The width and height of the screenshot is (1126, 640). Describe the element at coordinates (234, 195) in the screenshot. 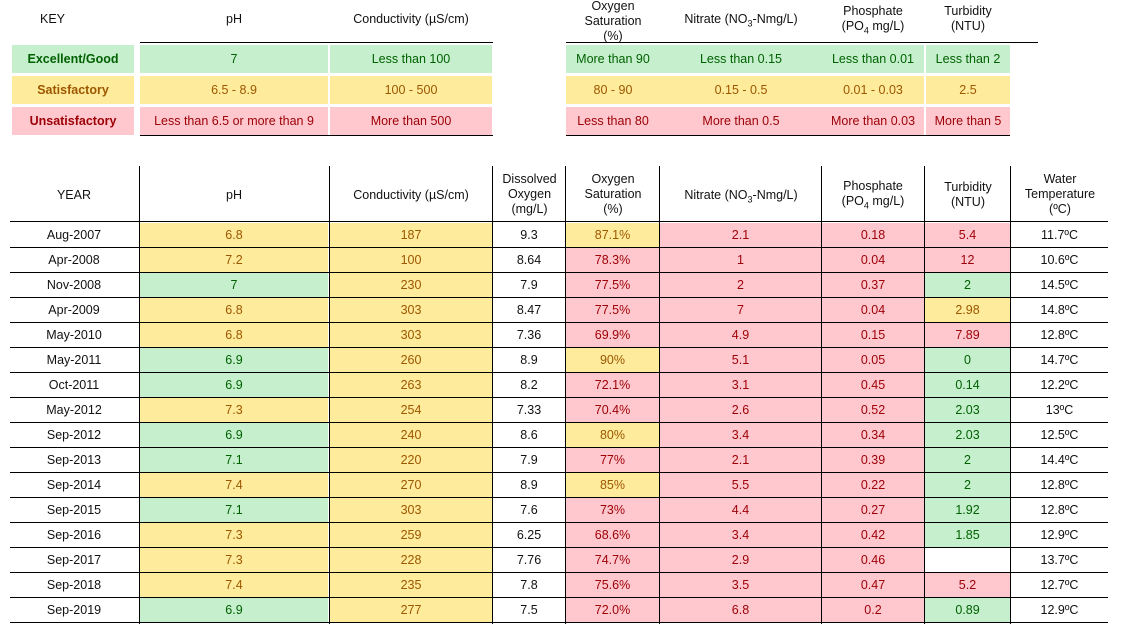

I see `header-ph: pH` at that location.